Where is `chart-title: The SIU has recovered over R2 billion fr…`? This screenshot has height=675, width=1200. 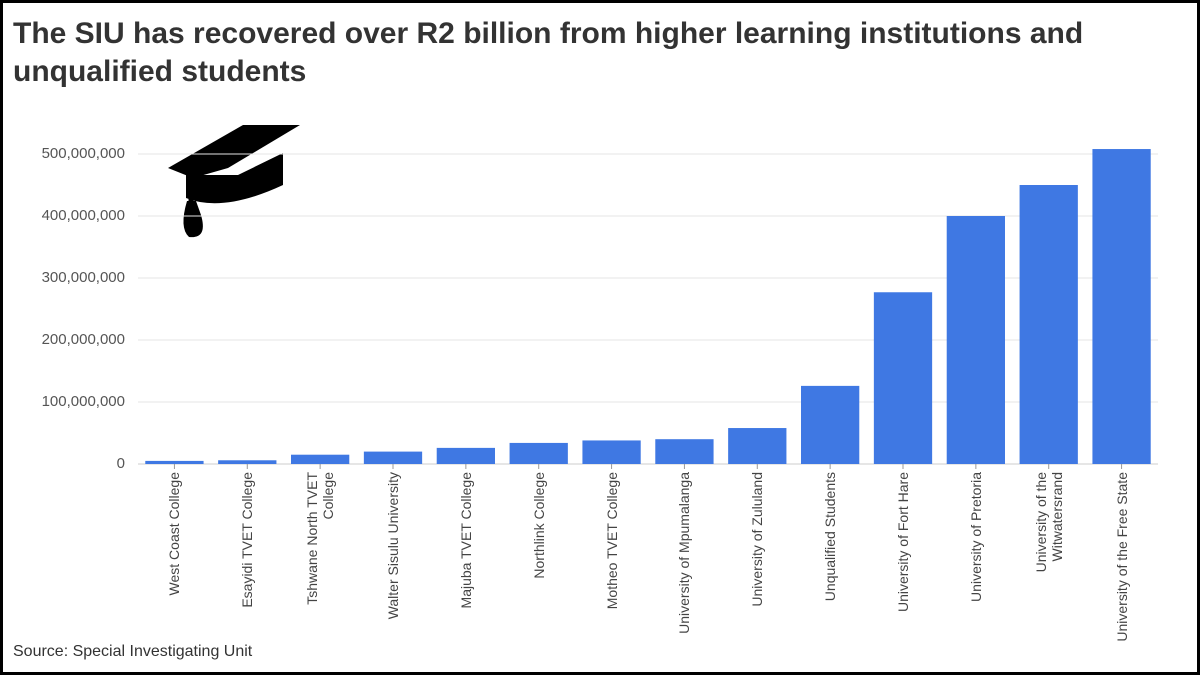 chart-title: The SIU has recovered over R2 billion fr… is located at coordinates (548, 52).